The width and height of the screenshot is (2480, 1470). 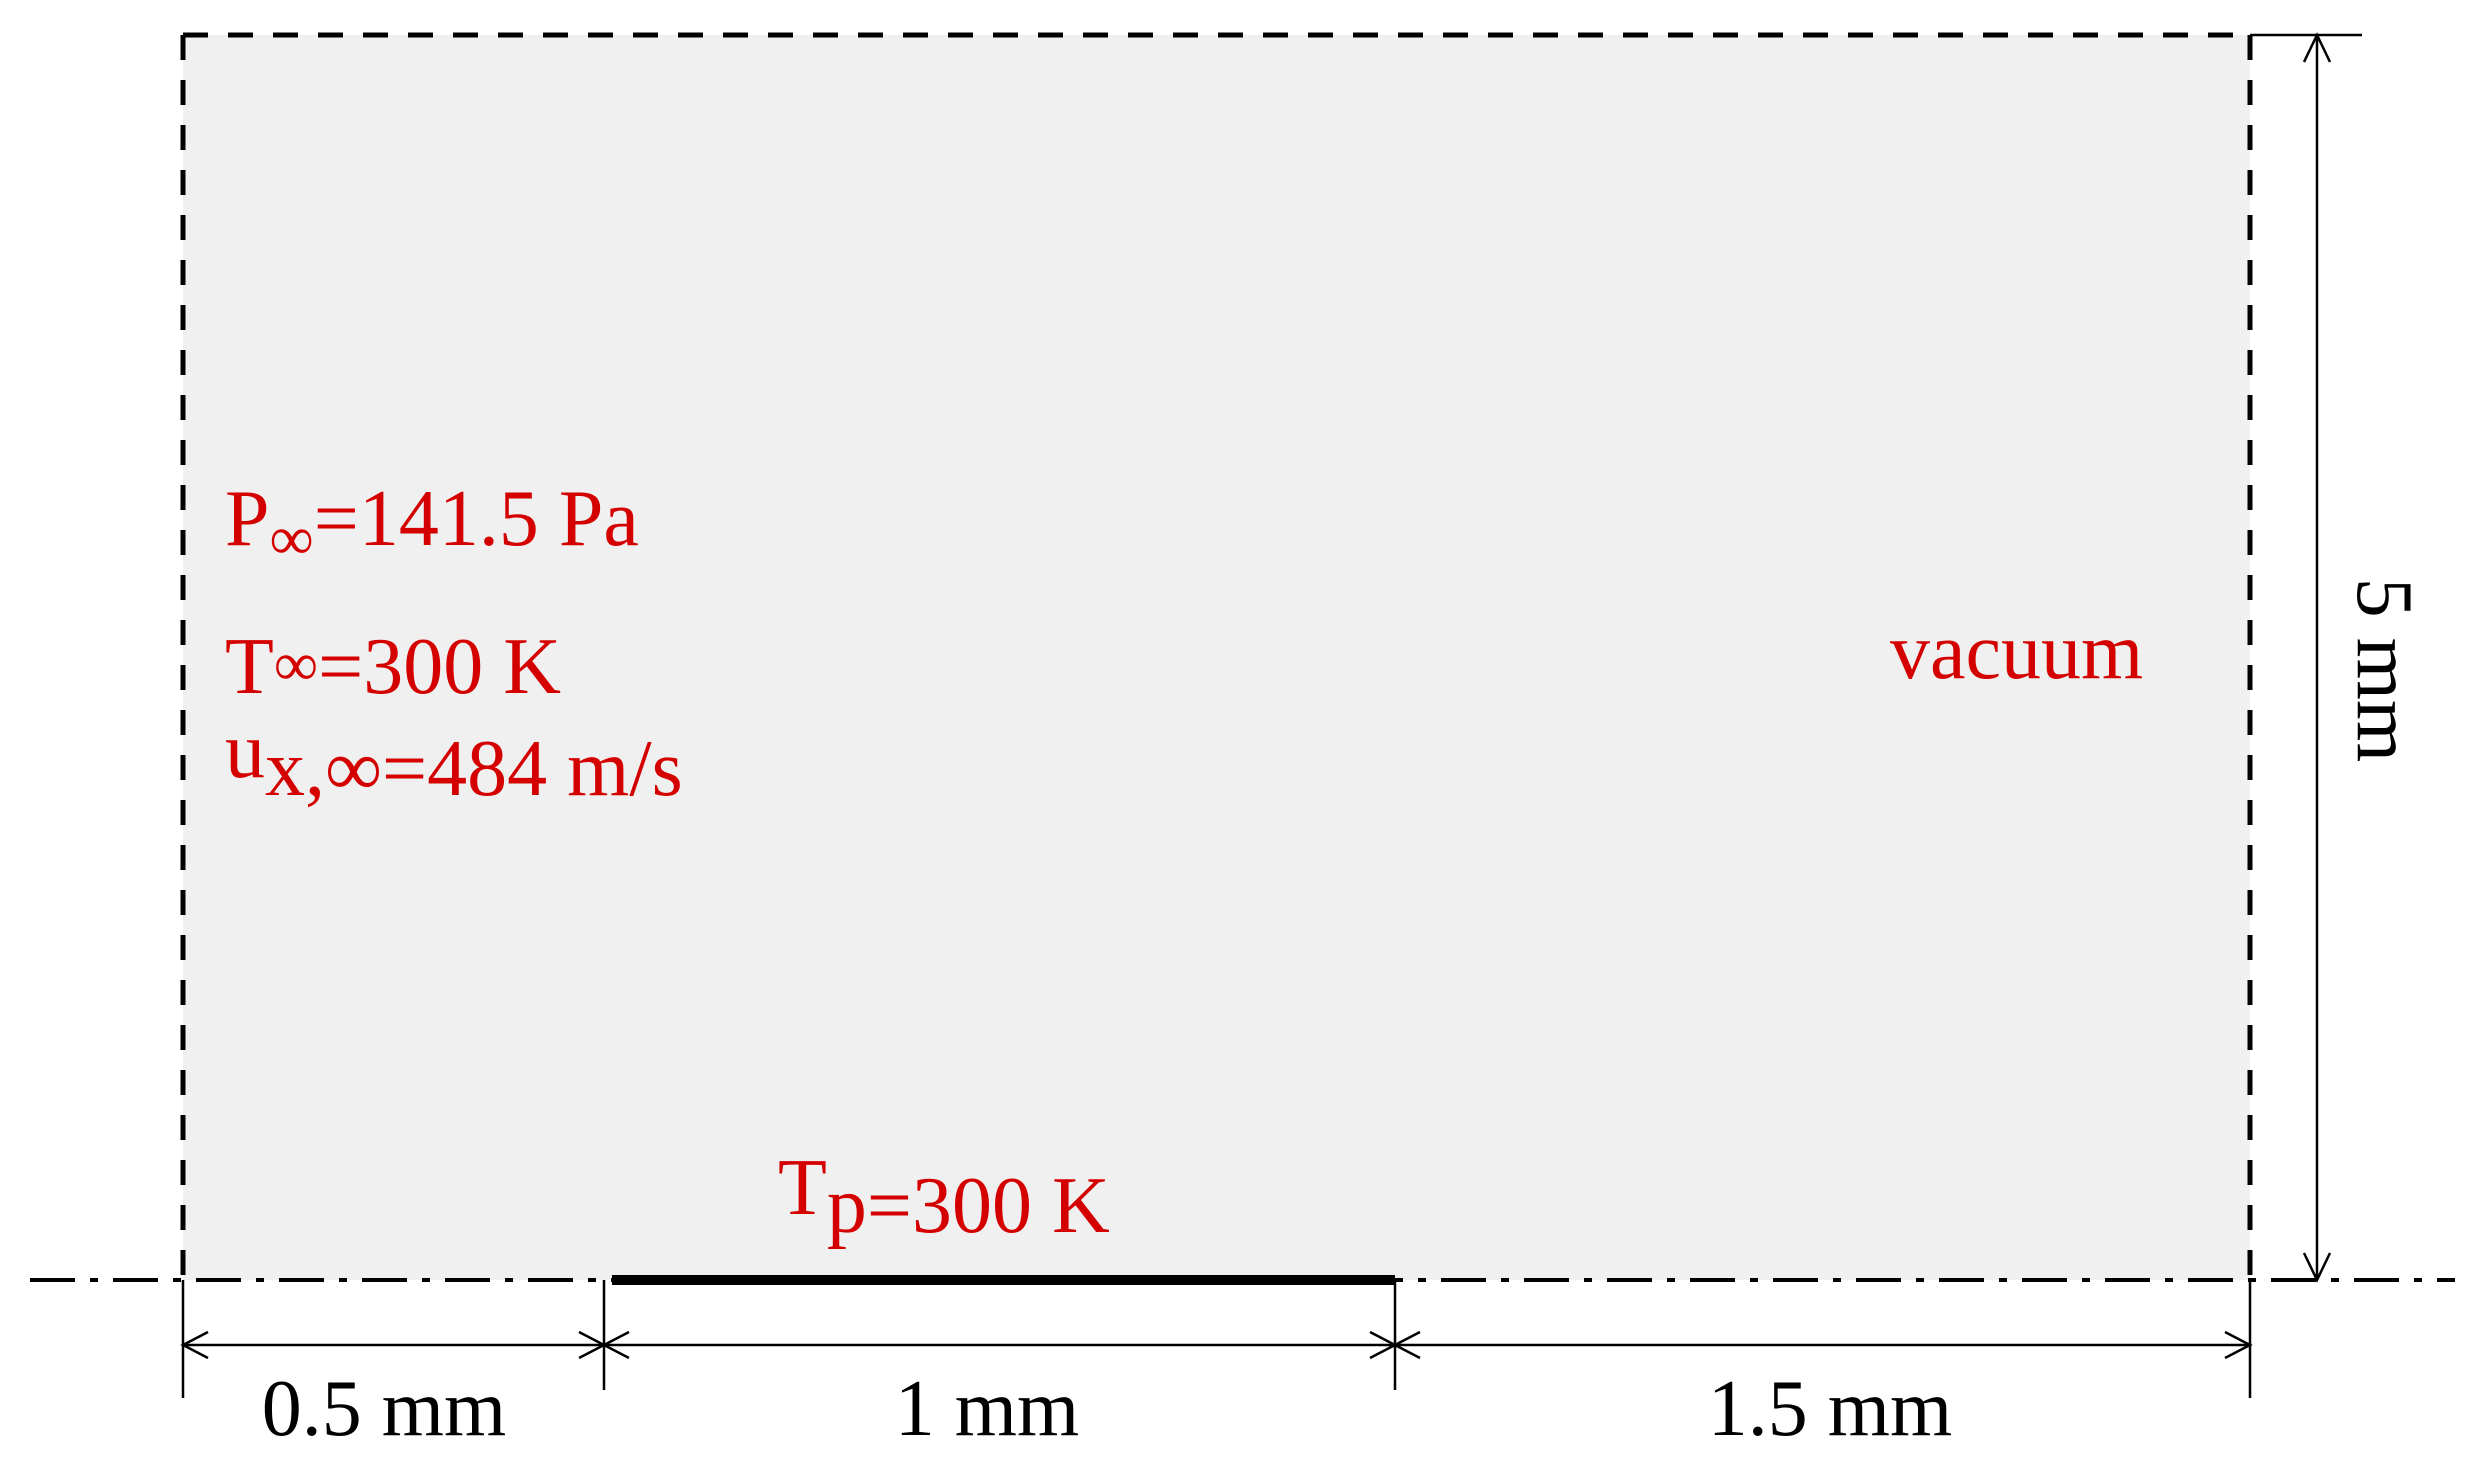 What do you see at coordinates (194, 1345) in the screenshot?
I see `arrow-upstream-left` at bounding box center [194, 1345].